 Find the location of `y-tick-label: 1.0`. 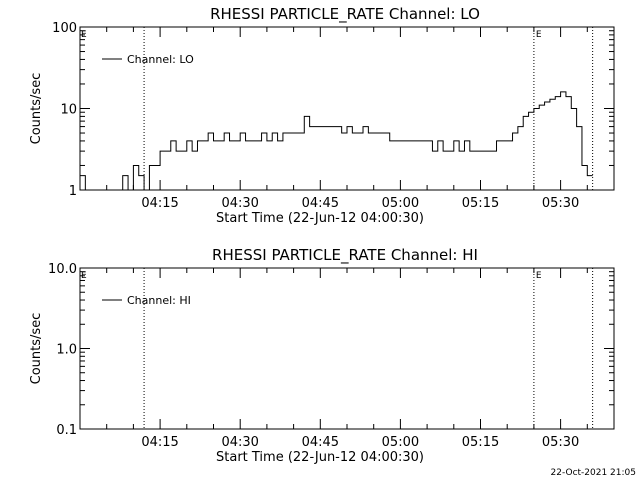

y-tick-label: 1.0 is located at coordinates (66, 350).